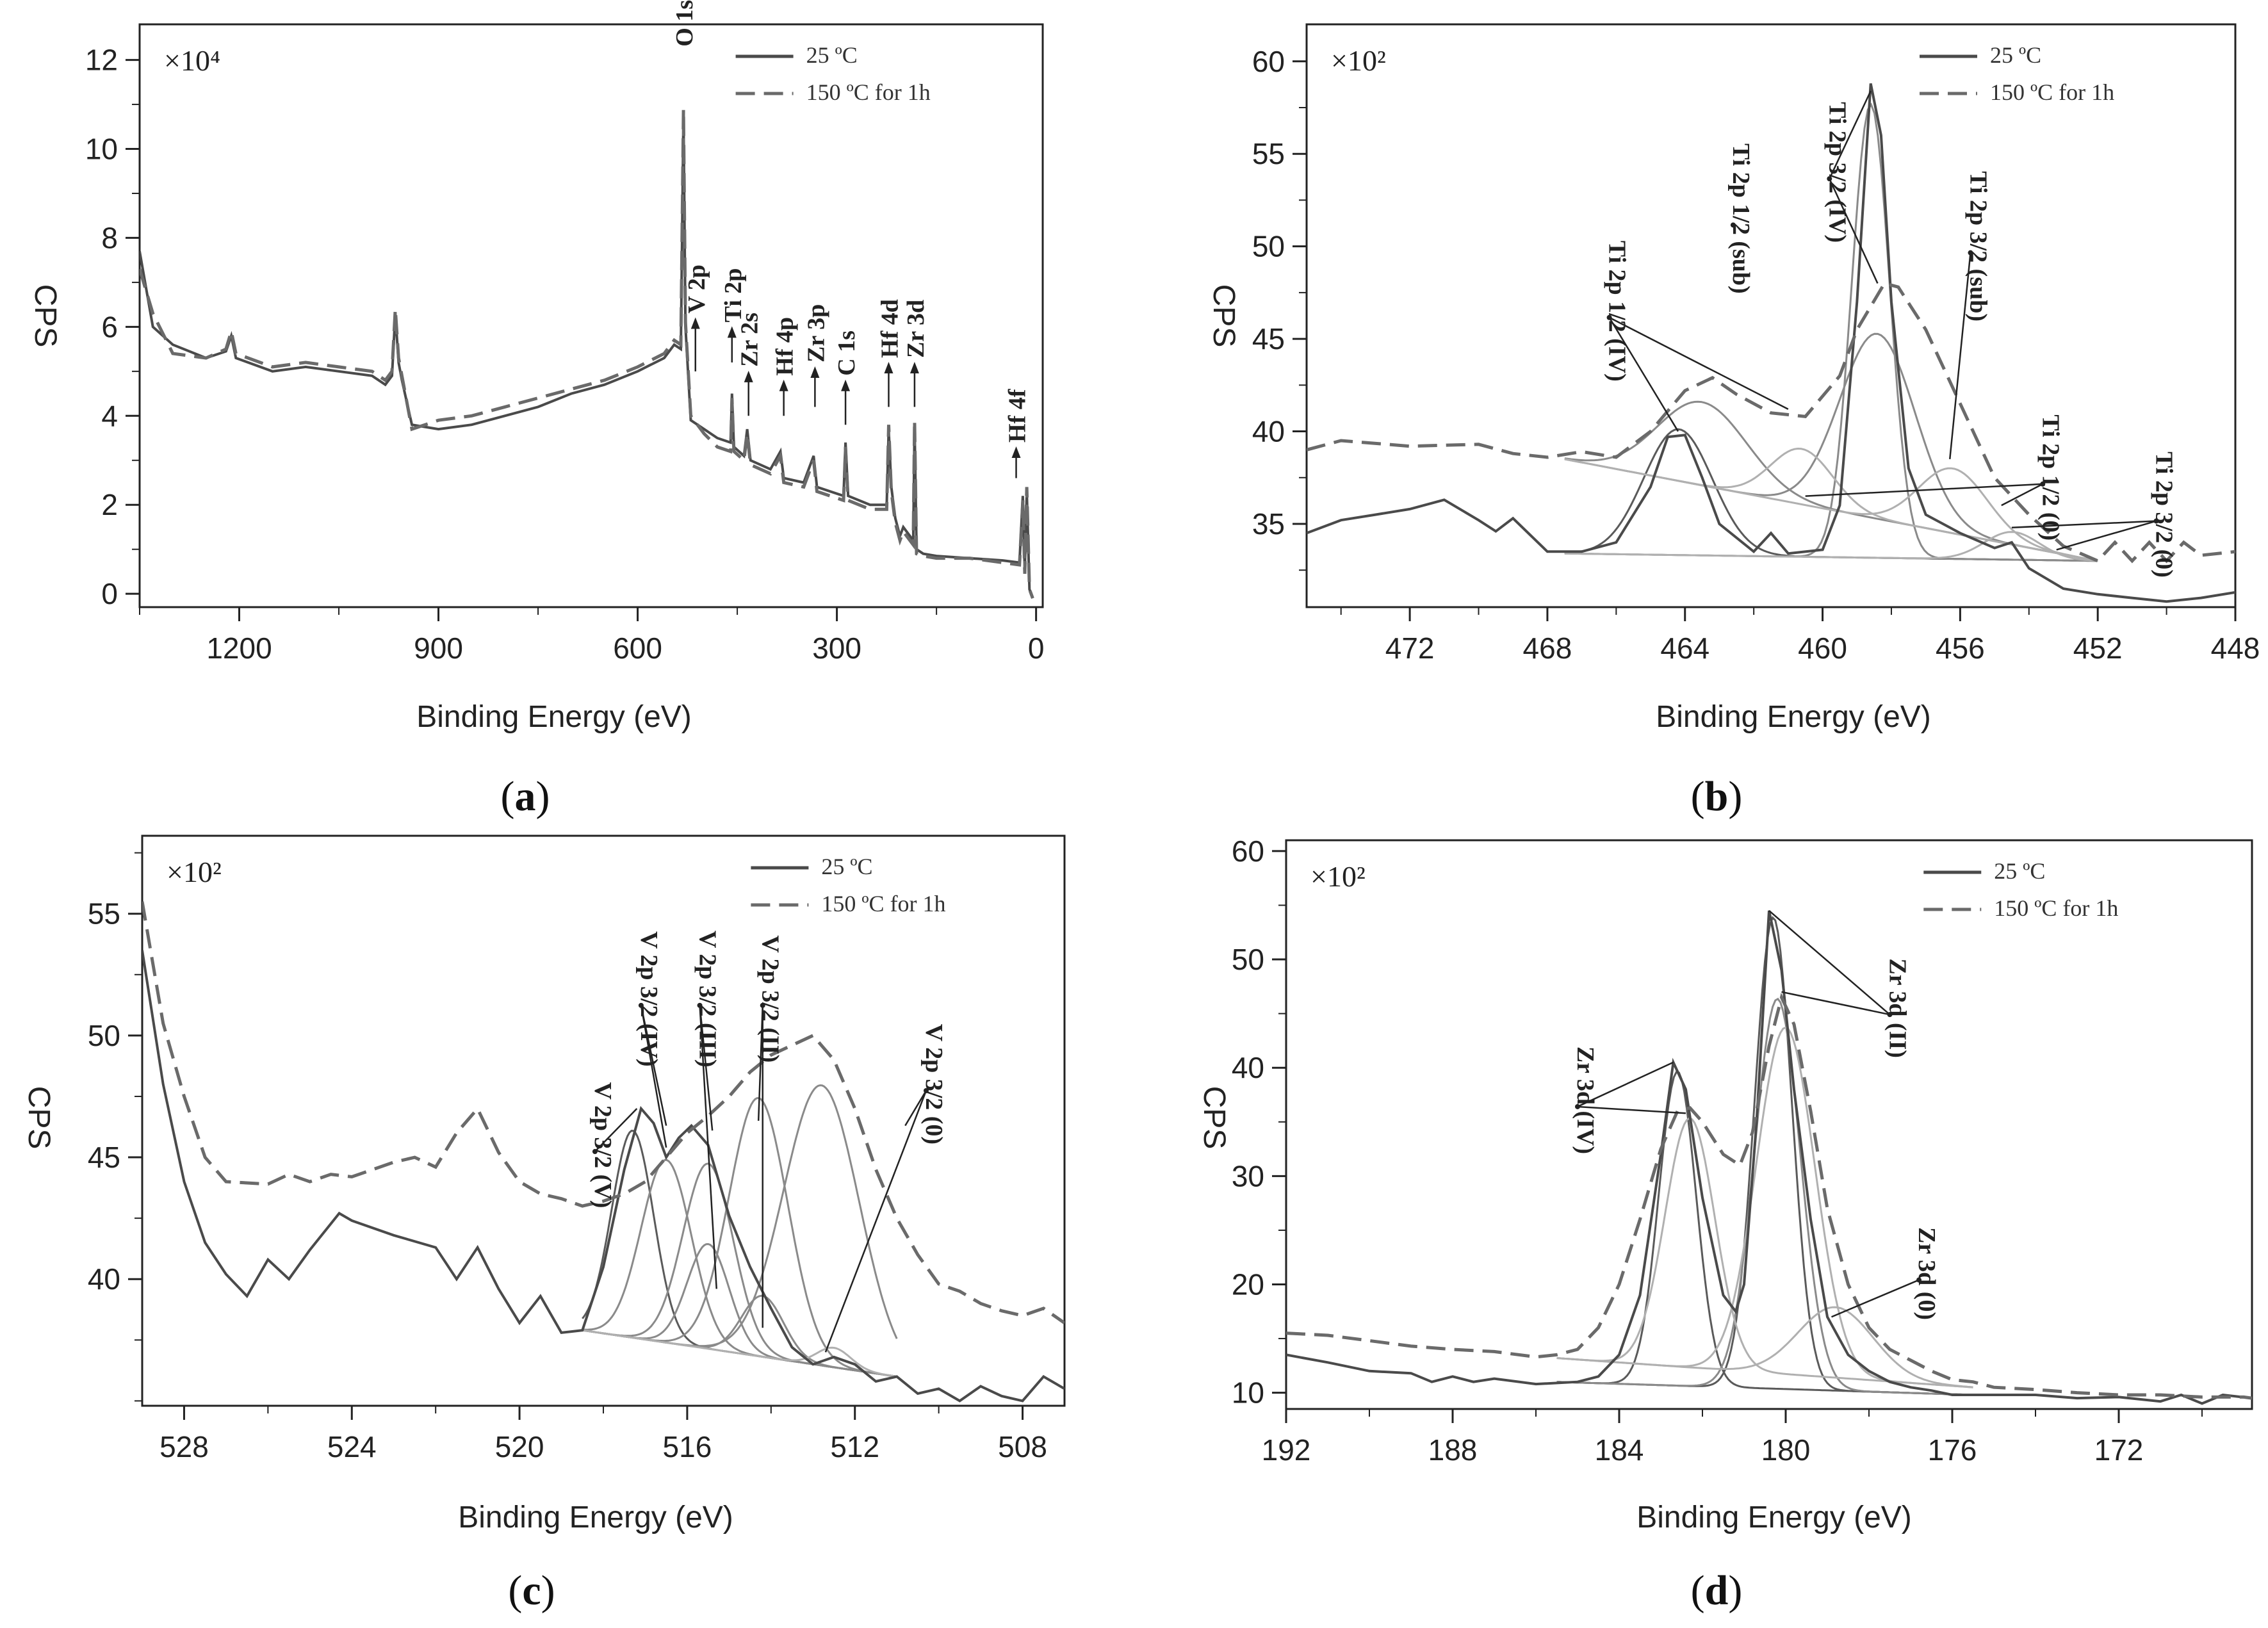  I want to click on y-tick-label: 20, so click(1248, 1284).